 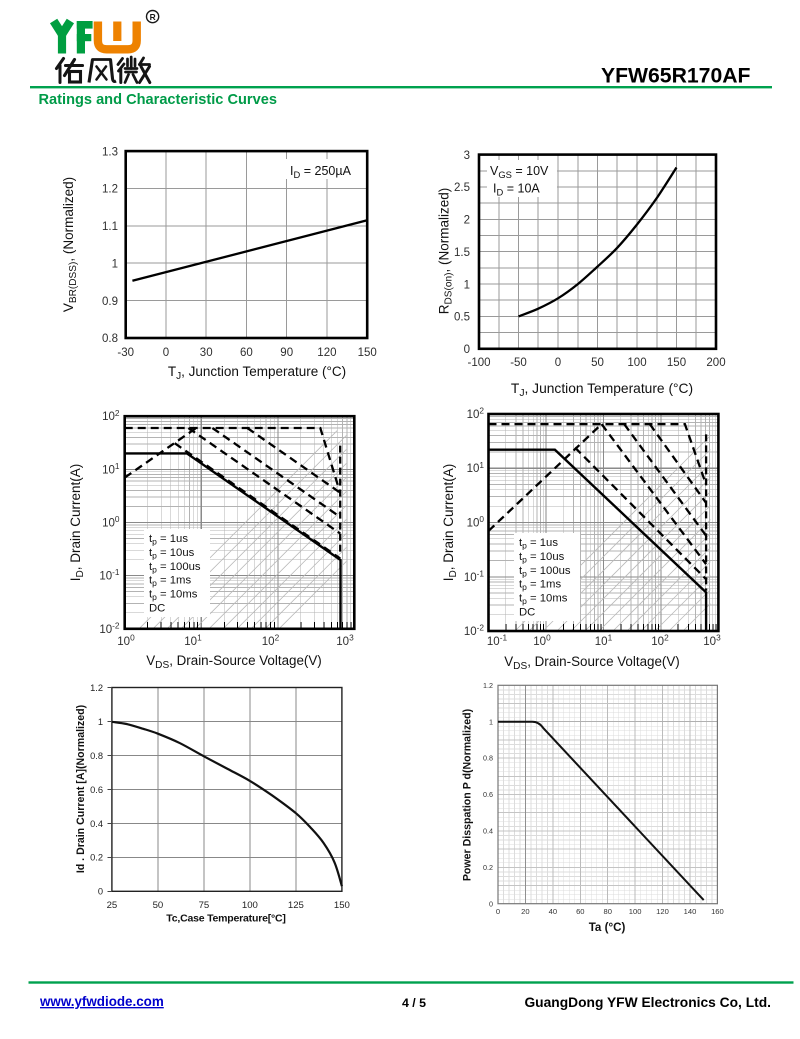 I want to click on svg-text: 25, so click(x=112, y=905).